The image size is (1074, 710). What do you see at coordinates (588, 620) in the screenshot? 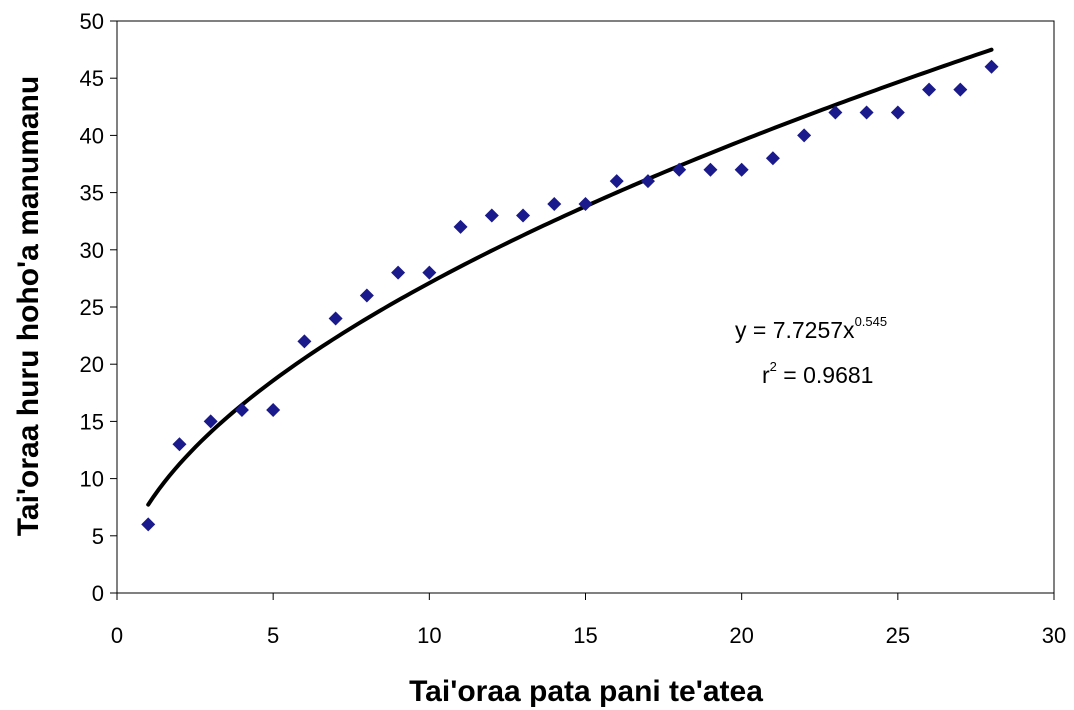
I see `x-axis-ticks: 0 5 10 15 20 25 30` at bounding box center [588, 620].